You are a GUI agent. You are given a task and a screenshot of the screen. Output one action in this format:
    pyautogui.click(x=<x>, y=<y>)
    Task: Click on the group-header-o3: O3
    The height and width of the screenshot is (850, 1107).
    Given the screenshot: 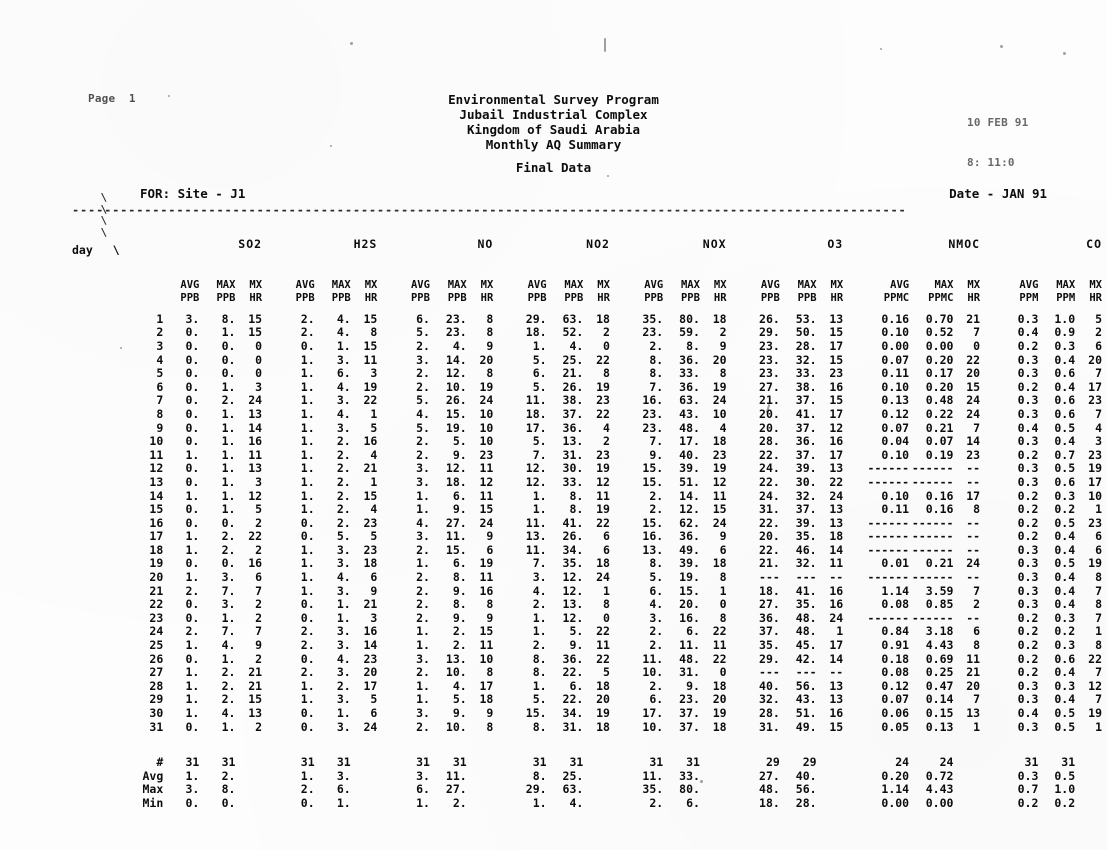 What is the action you would take?
    pyautogui.click(x=835, y=244)
    